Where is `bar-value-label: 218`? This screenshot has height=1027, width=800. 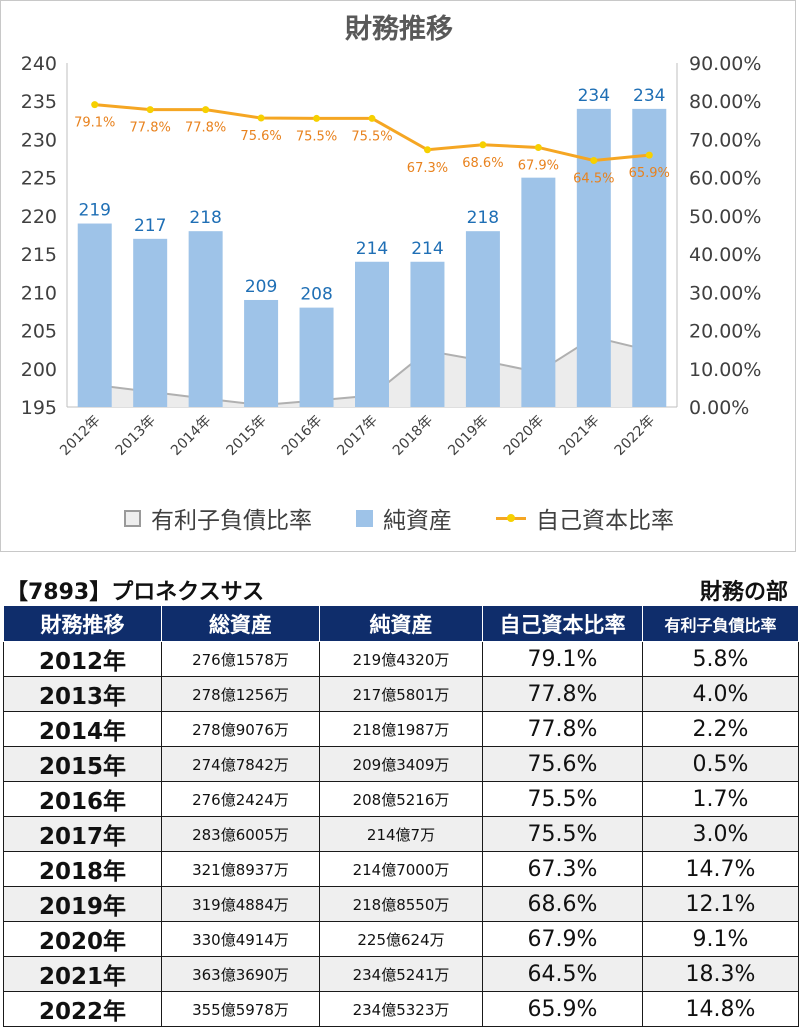
bar-value-label: 218 is located at coordinates (205, 218).